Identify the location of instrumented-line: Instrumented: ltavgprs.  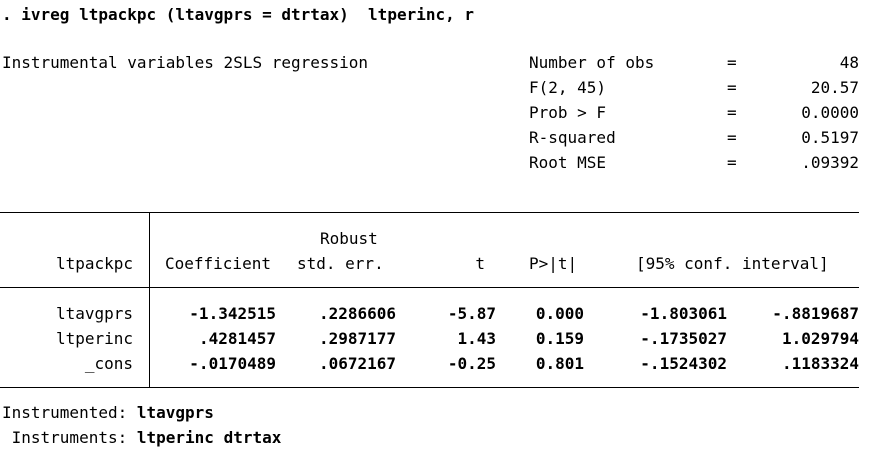
(108, 412).